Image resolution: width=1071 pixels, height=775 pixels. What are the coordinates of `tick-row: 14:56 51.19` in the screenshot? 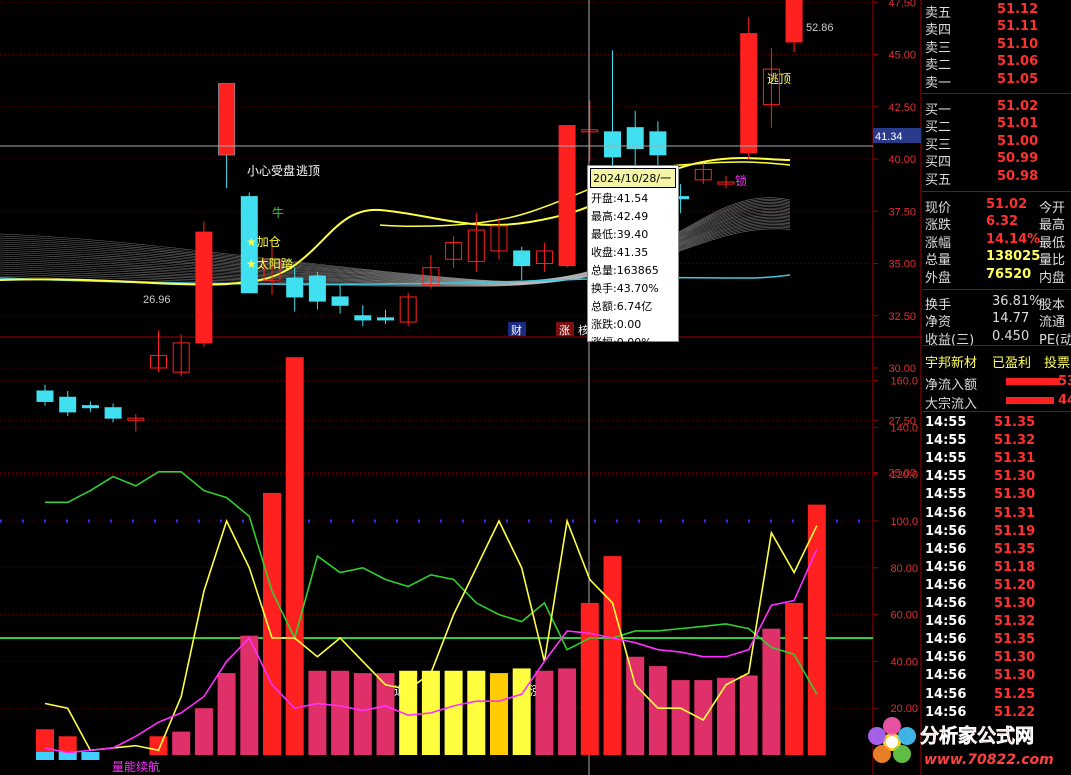 It's located at (996, 532).